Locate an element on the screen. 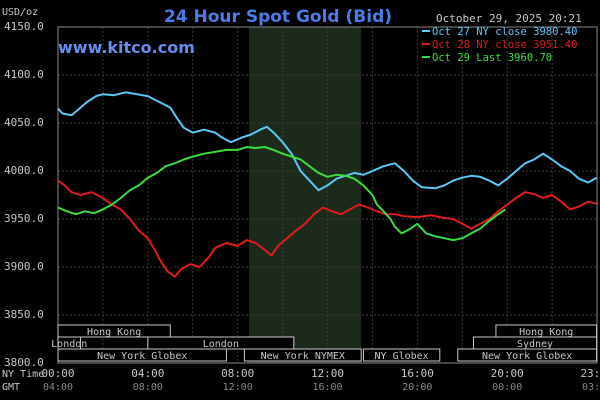  y-tick-label: 4100.0 is located at coordinates (24, 74).